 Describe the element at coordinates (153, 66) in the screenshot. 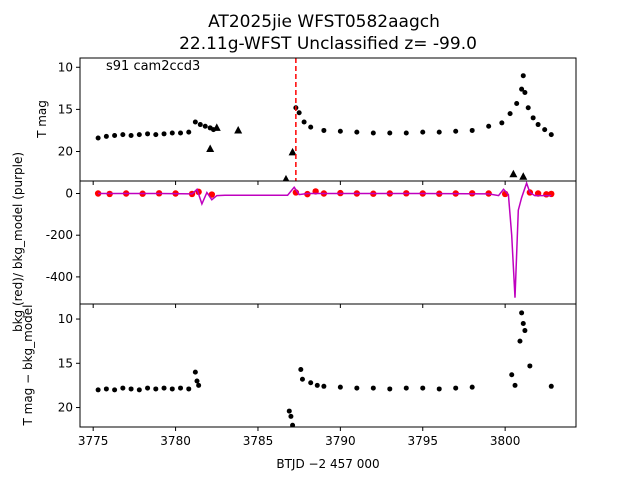

I see `annotation-camera-ccd: s91 cam2ccd3` at that location.